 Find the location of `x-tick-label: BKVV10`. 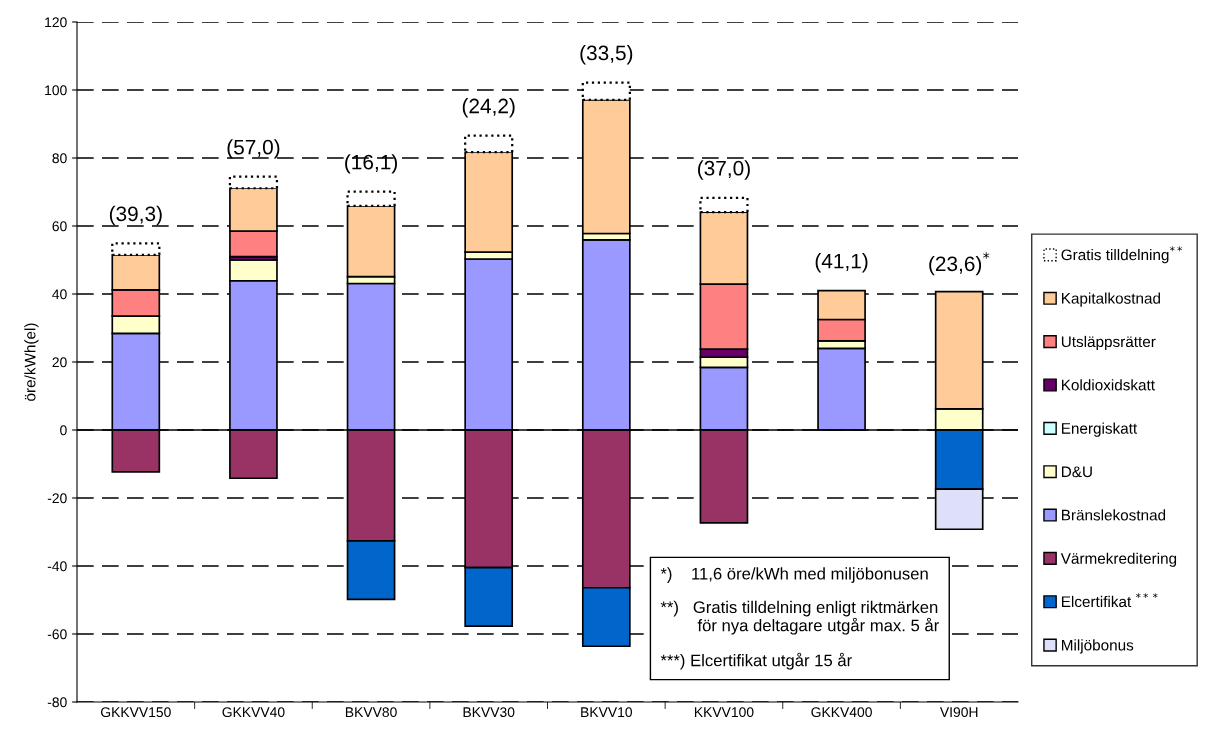

x-tick-label: BKVV10 is located at coordinates (607, 712).